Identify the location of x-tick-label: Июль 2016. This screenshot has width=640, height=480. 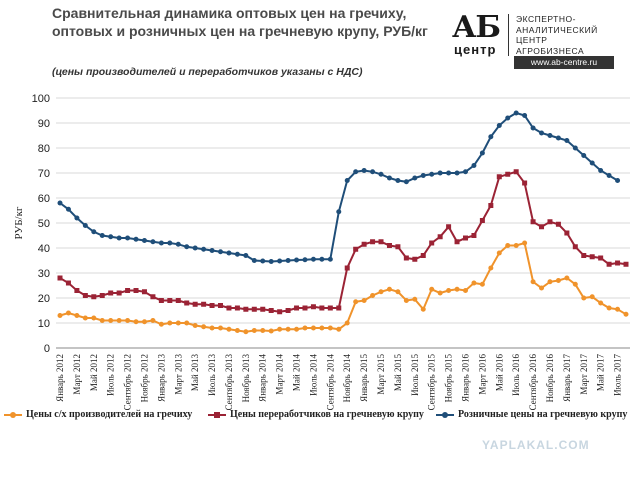
(516, 375).